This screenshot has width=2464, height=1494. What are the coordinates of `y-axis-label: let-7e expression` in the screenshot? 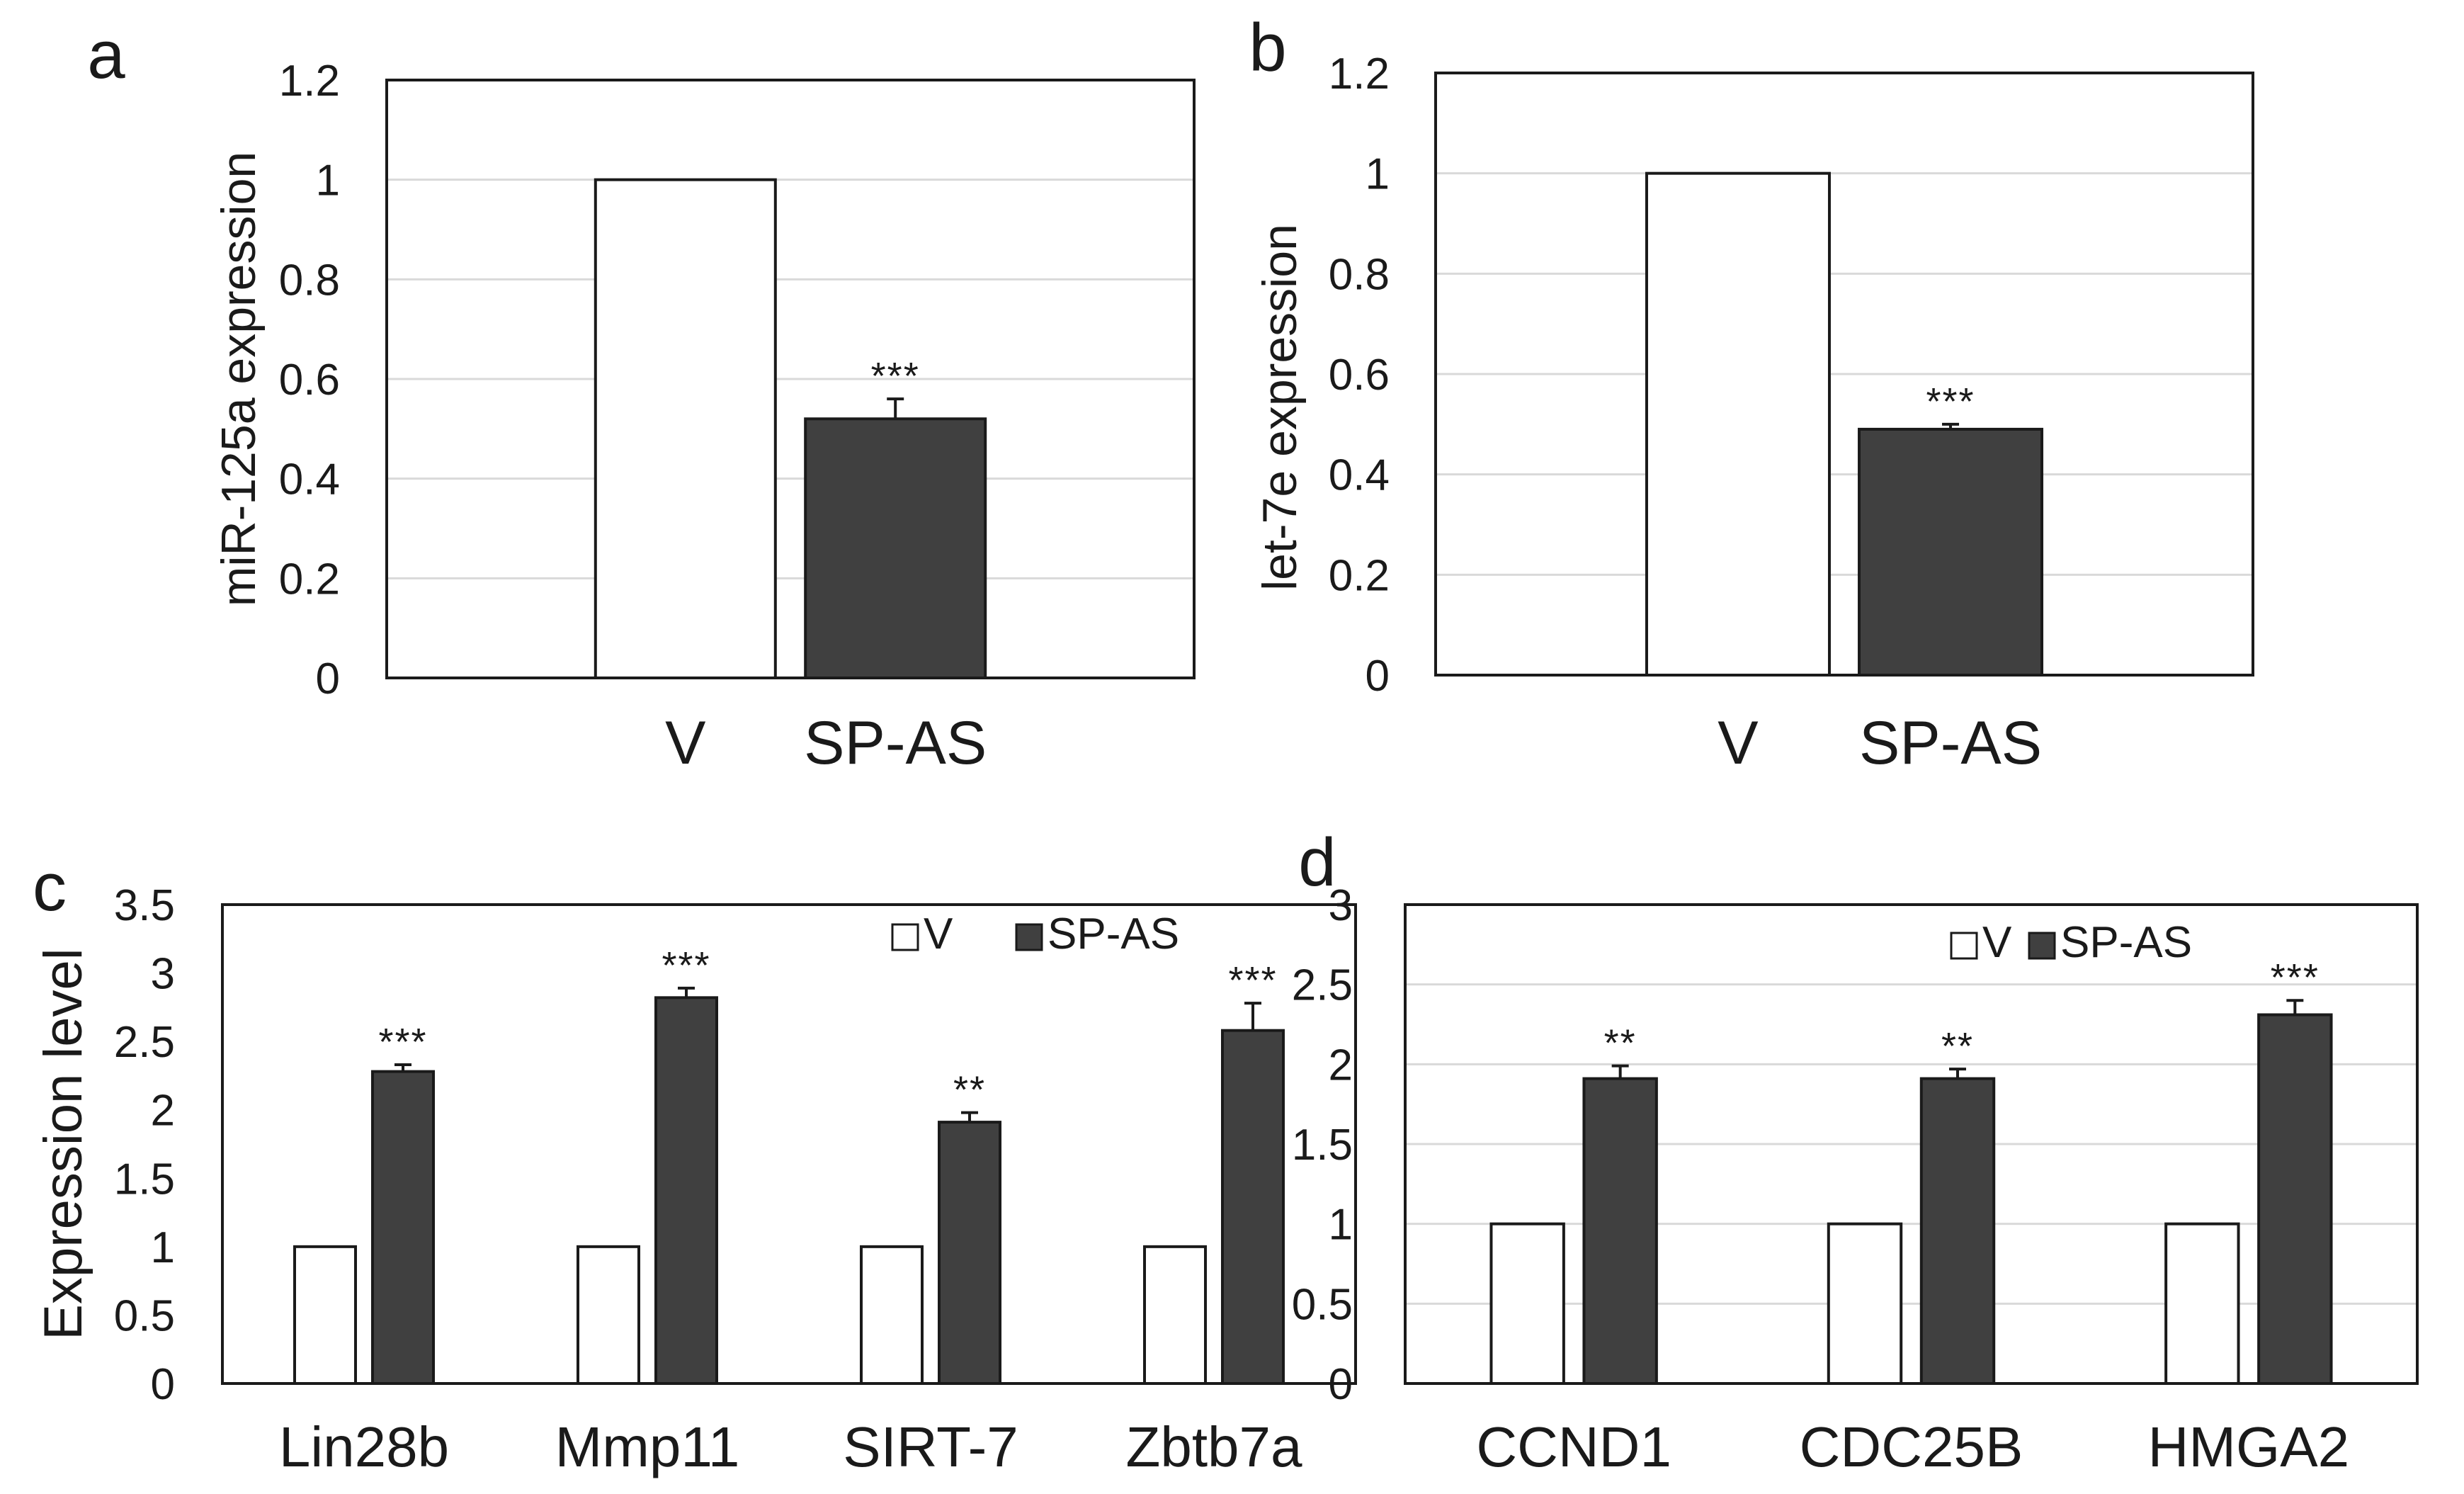 It's located at (1280, 407).